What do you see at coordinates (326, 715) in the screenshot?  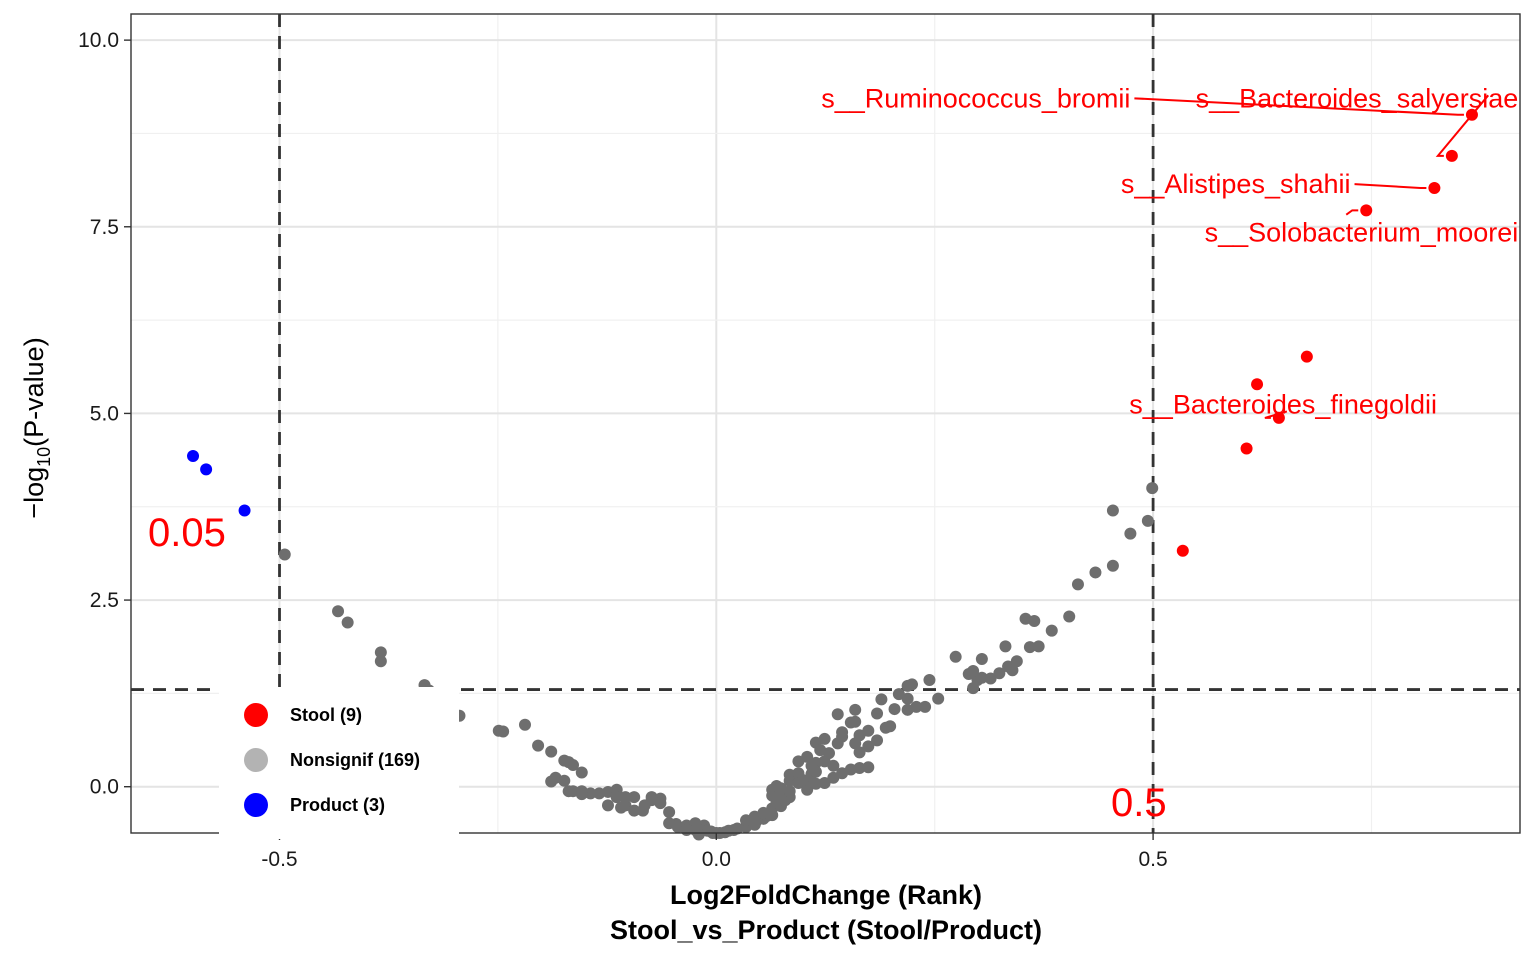 I see `legend-label: Stool (9)` at bounding box center [326, 715].